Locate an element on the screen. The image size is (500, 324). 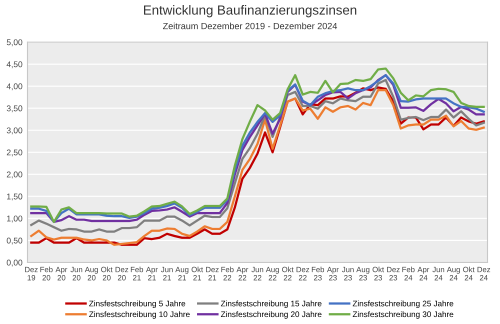
y-tick-label: 3,00 is located at coordinates (14, 130).